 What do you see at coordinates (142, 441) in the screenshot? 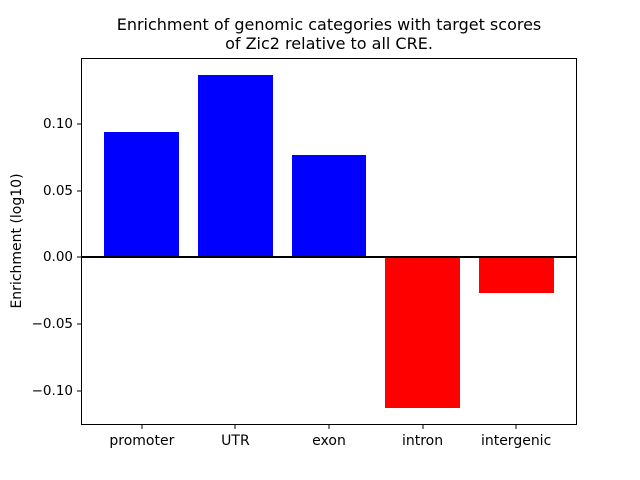
I see `x-tick-label-promoter: promoter` at bounding box center [142, 441].